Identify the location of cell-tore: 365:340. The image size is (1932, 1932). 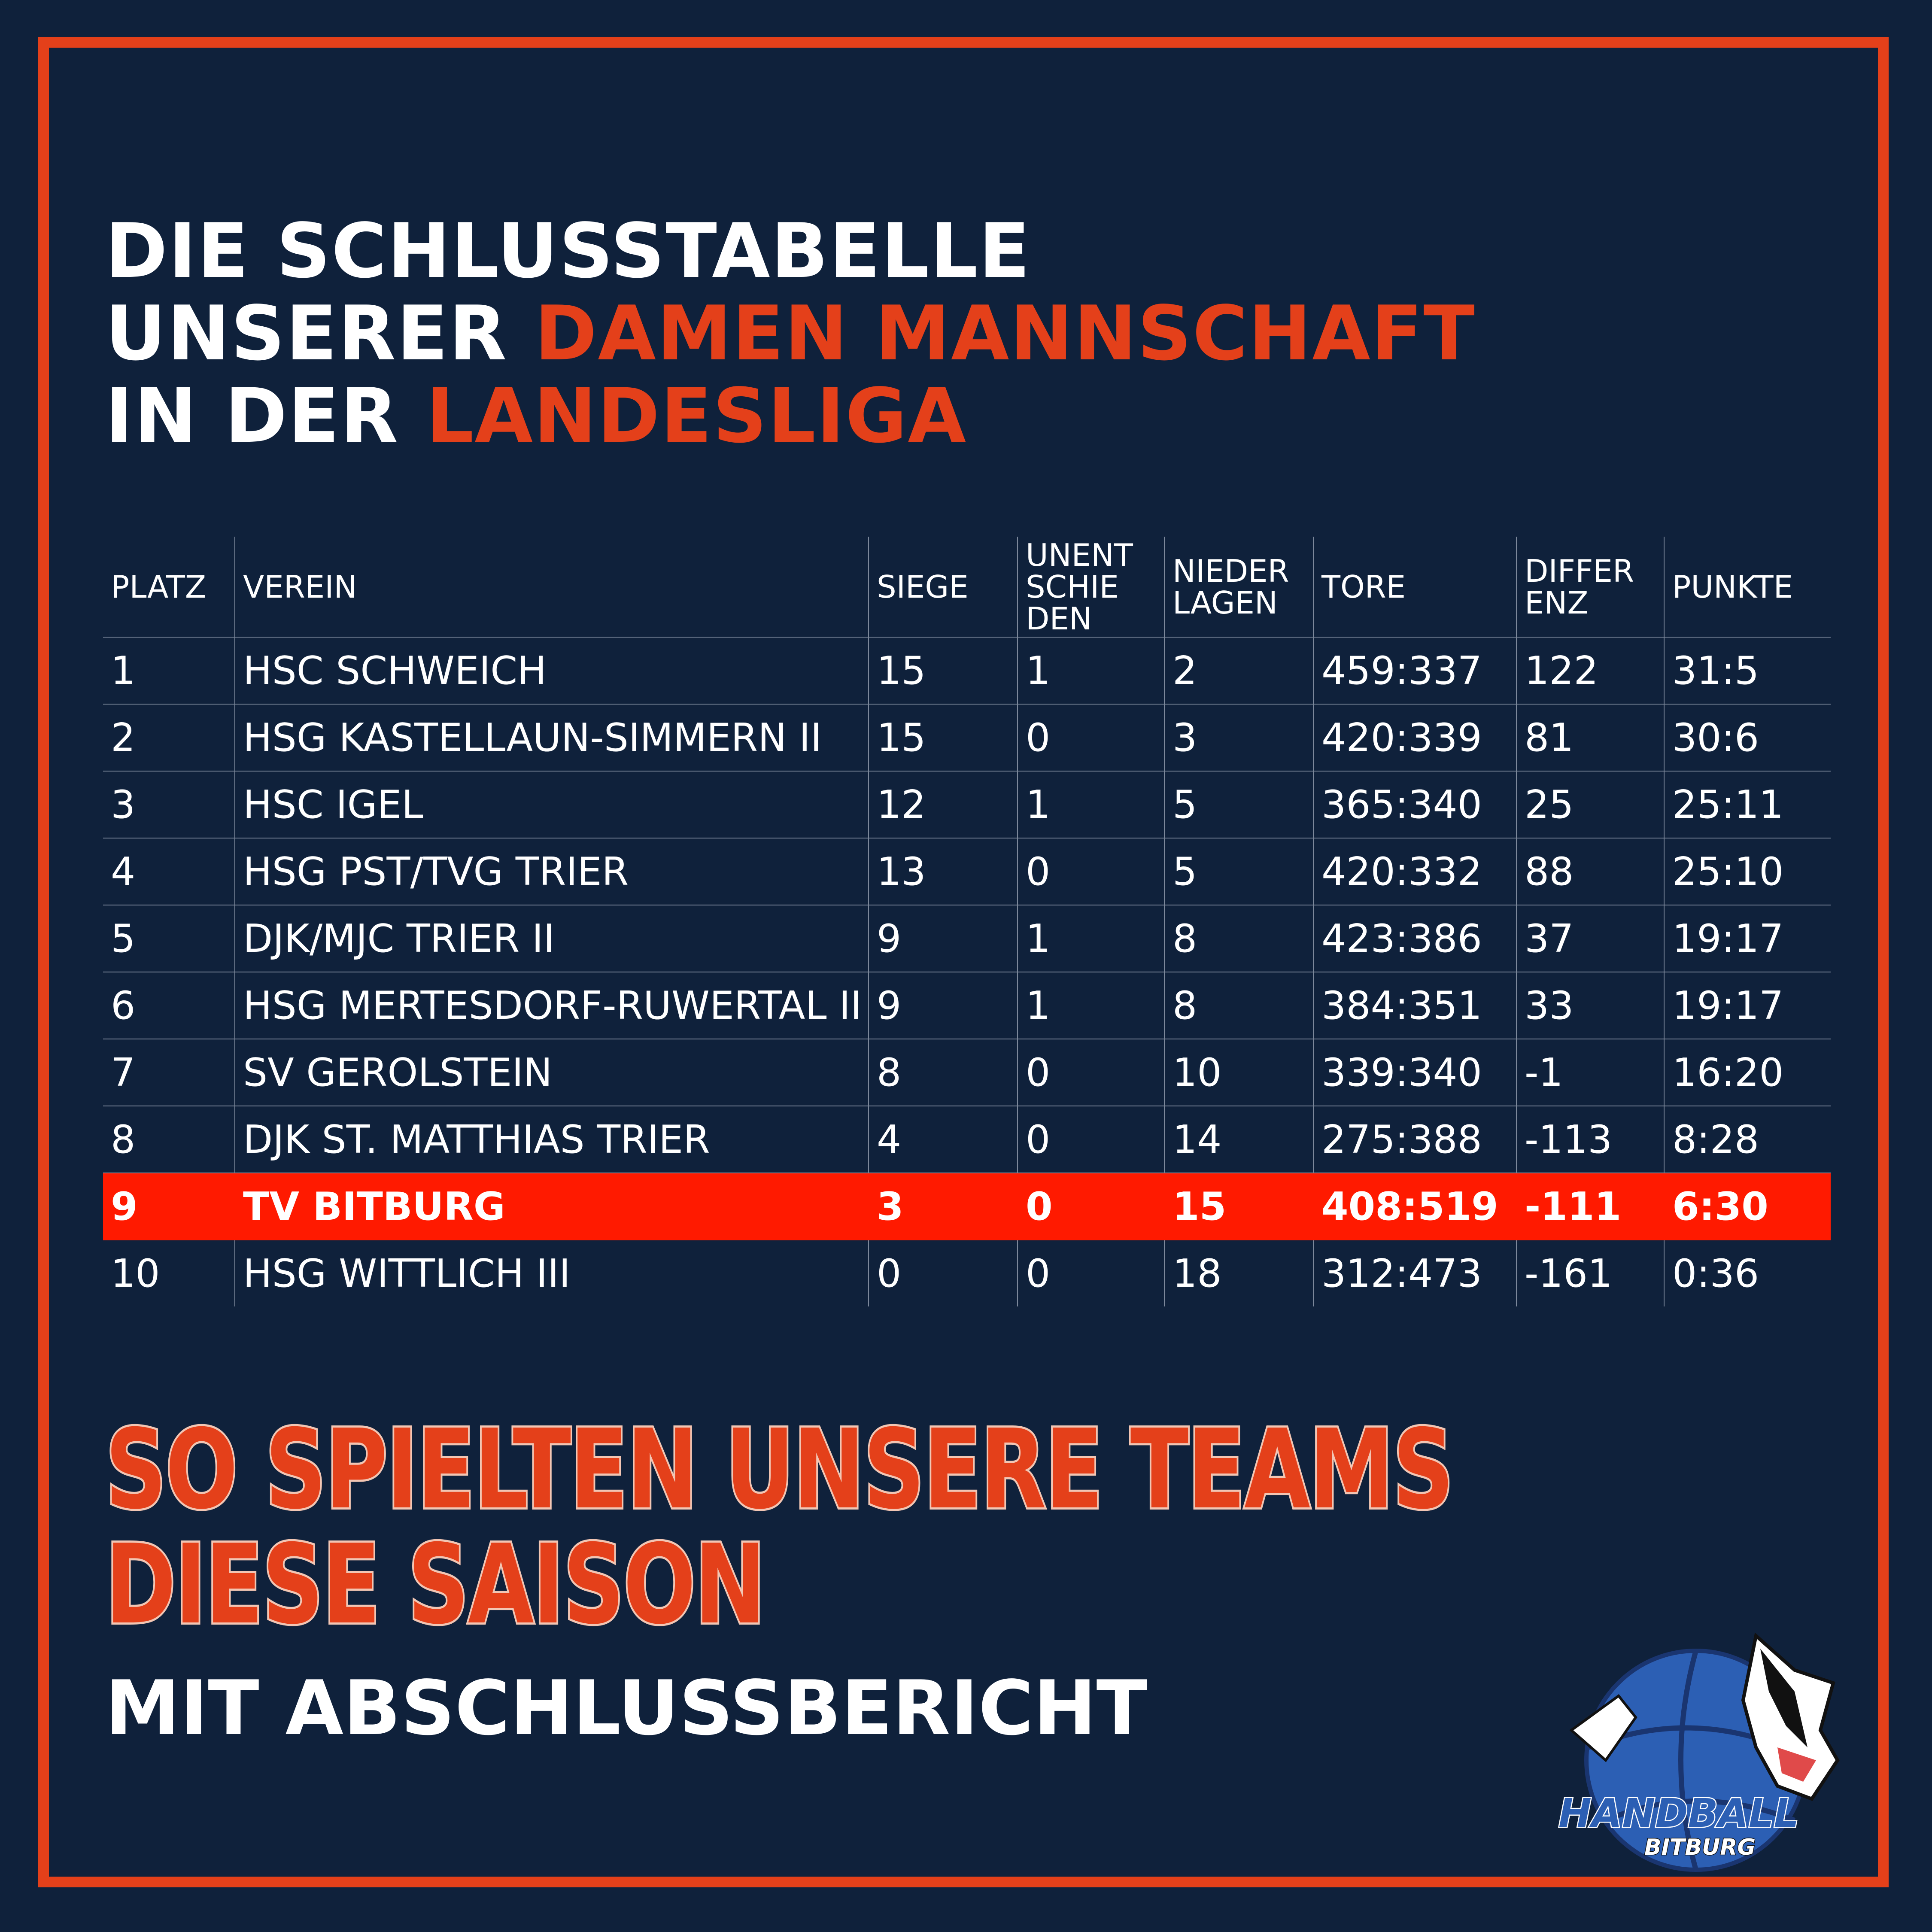
(1415, 804).